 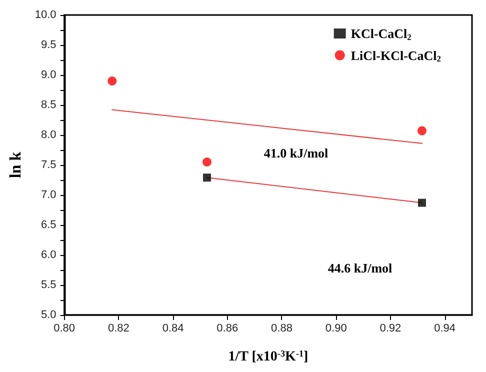 I want to click on y-tick-label: 9.0, so click(x=48, y=75).